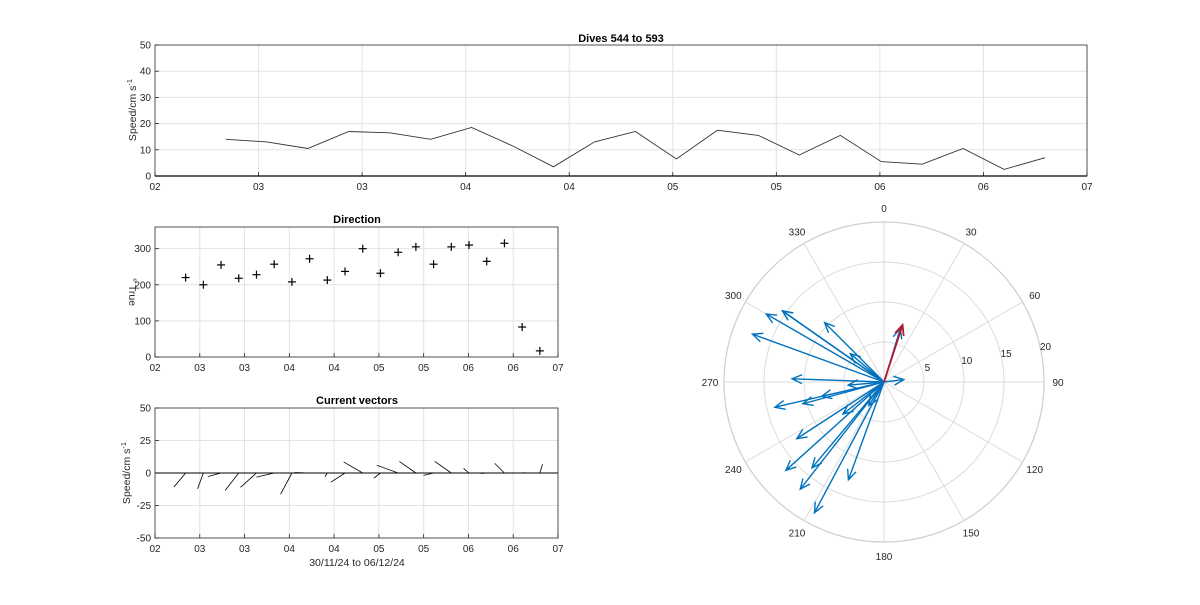 The width and height of the screenshot is (1200, 605). What do you see at coordinates (357, 220) in the screenshot?
I see `direction-title: Direction` at bounding box center [357, 220].